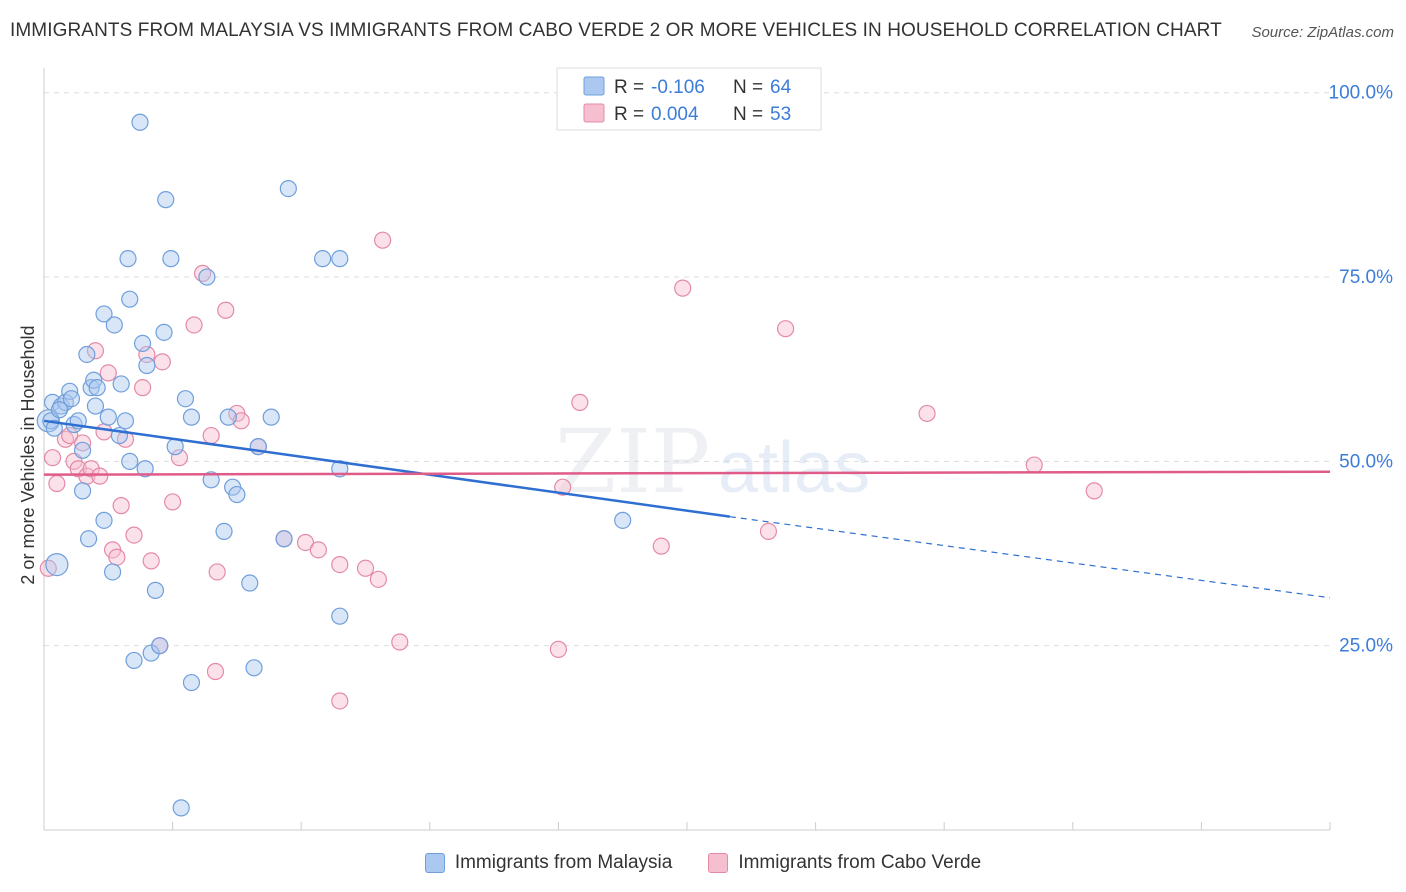 This screenshot has height=892, width=1406. I want to click on legend-label-caboverde: Immigrants from Cabo Verde, so click(860, 862).